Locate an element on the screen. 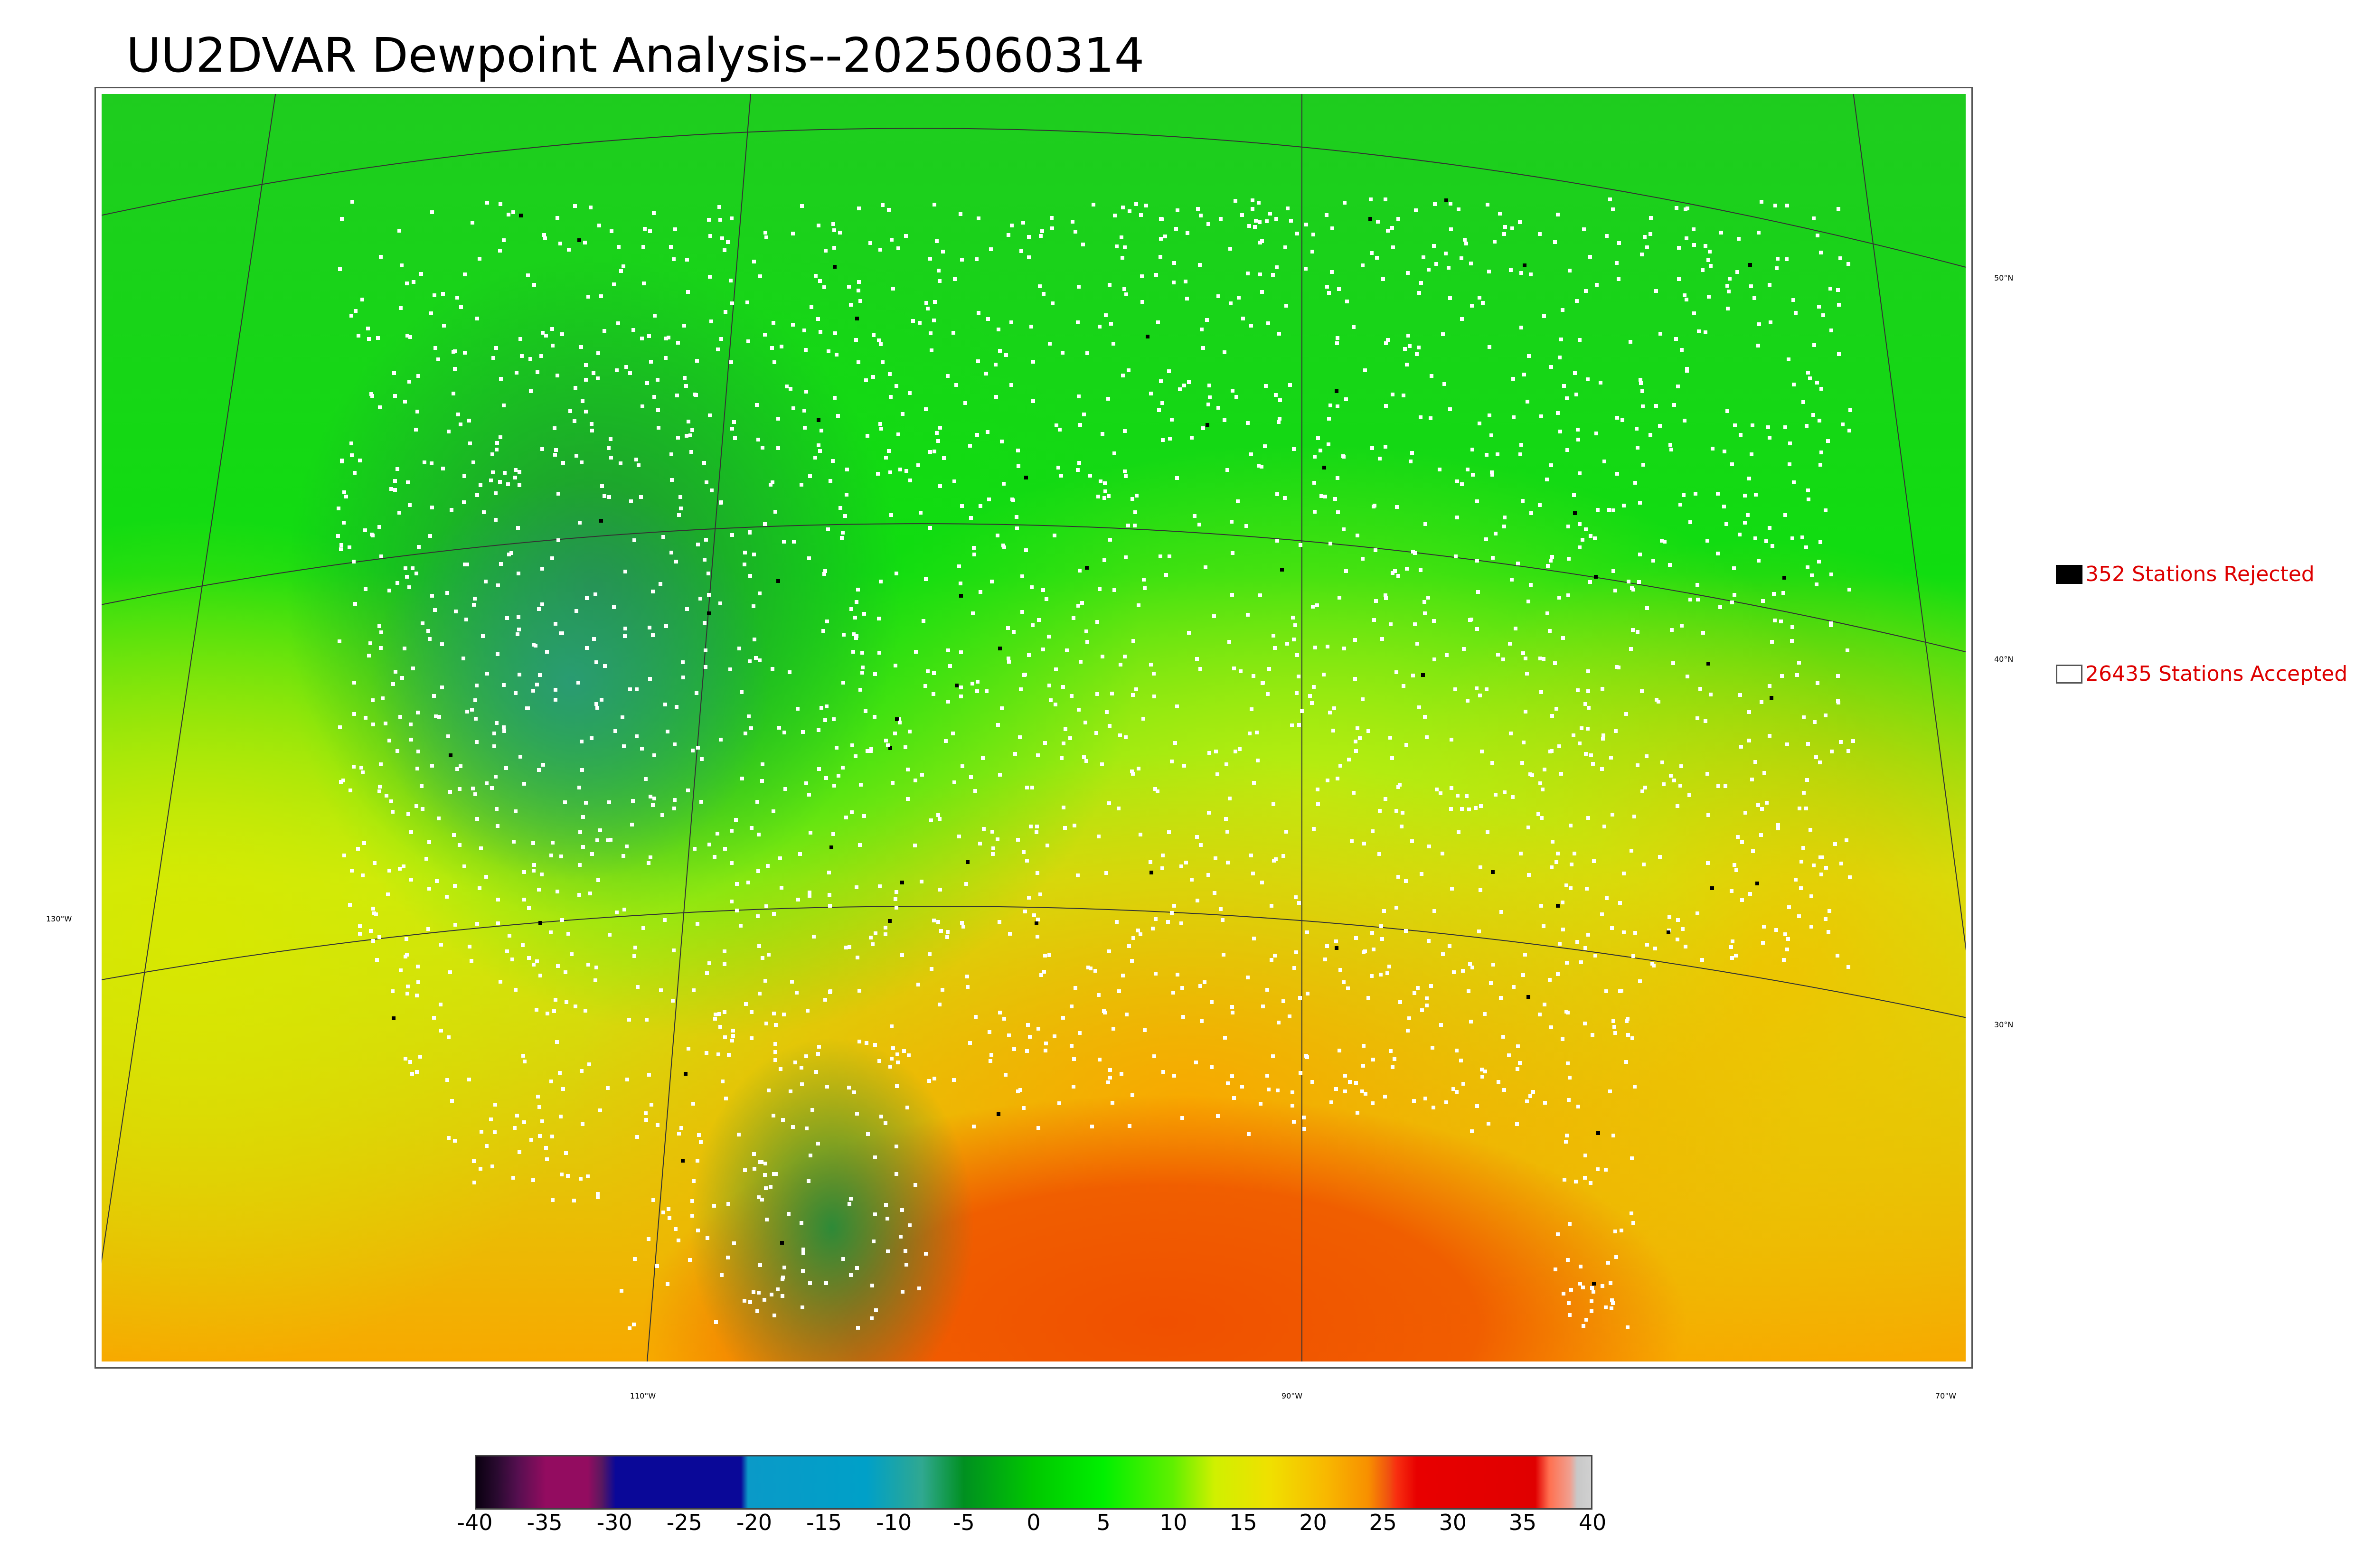 This screenshot has width=2374, height=1568. colorbar-tick: -5 is located at coordinates (963, 1522).